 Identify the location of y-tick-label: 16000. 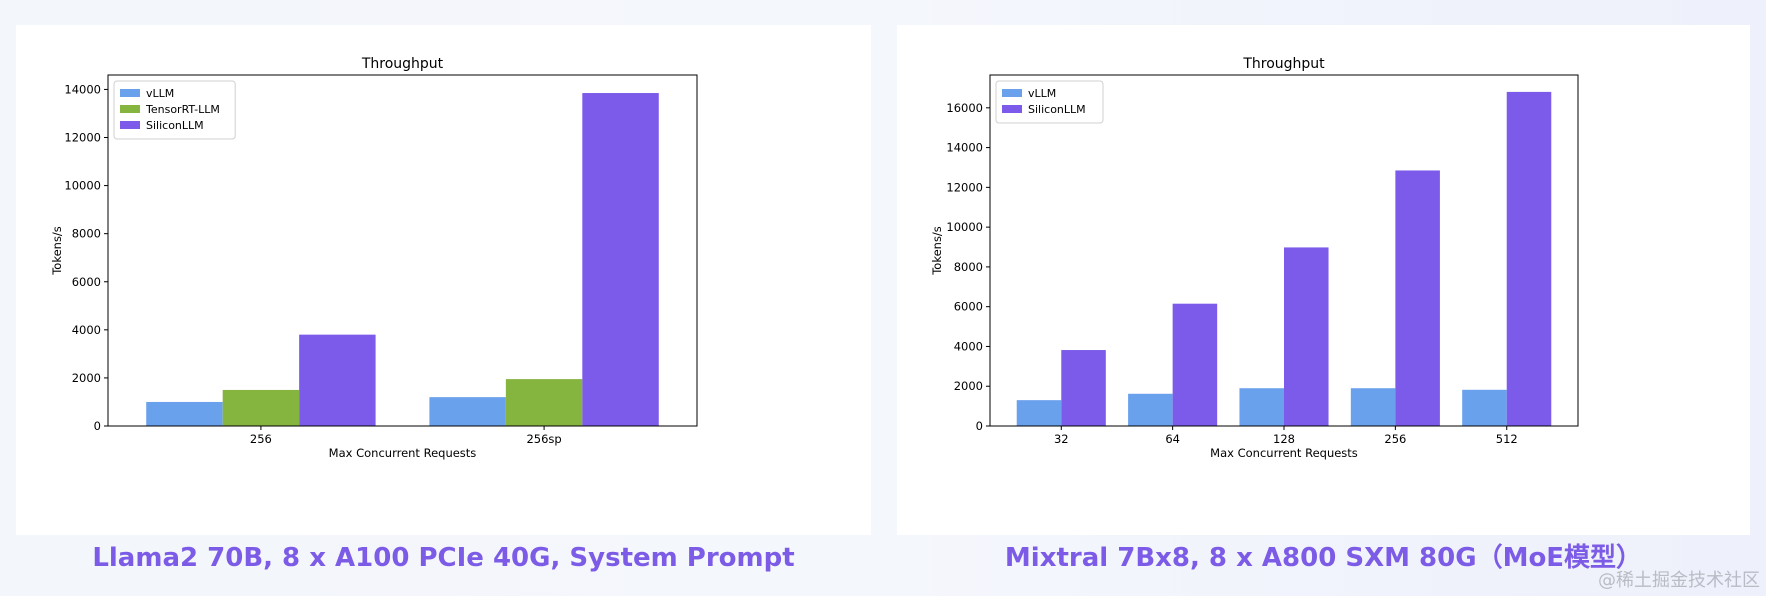
(964, 108).